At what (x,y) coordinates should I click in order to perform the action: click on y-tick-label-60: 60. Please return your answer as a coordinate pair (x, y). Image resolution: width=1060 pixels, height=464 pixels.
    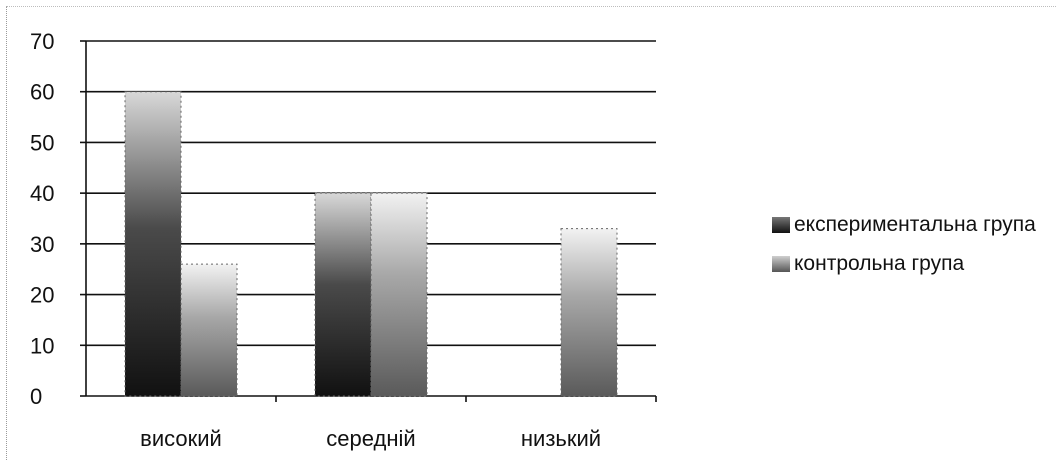
    Looking at the image, I should click on (42, 92).